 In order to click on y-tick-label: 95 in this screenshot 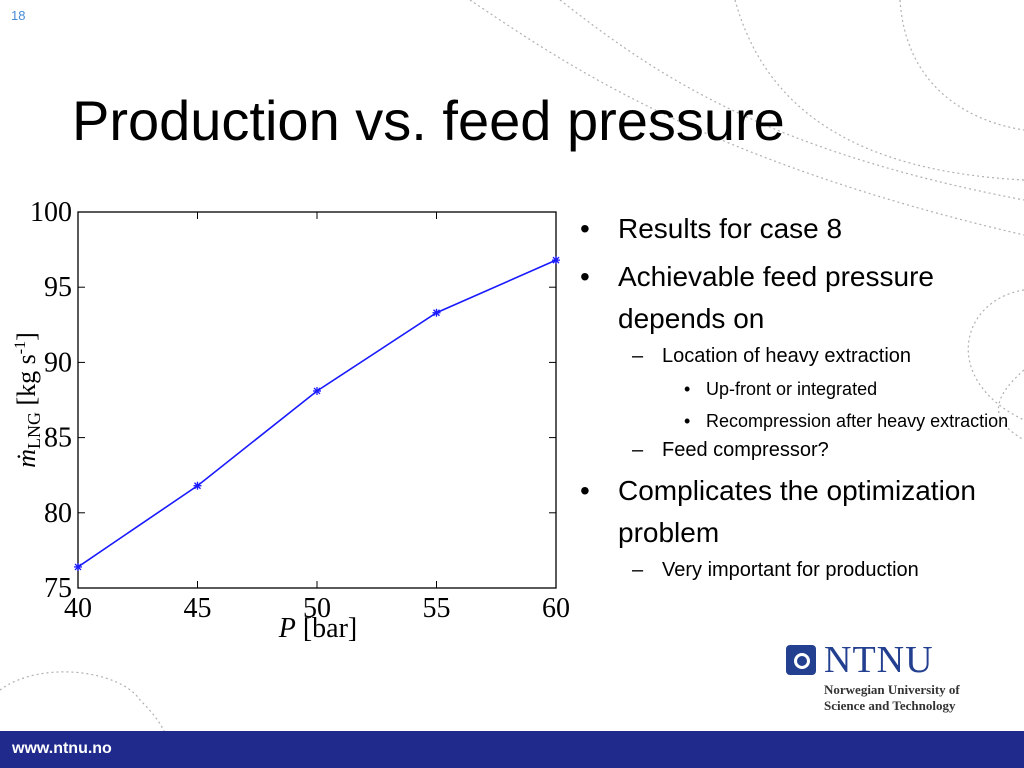, I will do `click(58, 287)`.